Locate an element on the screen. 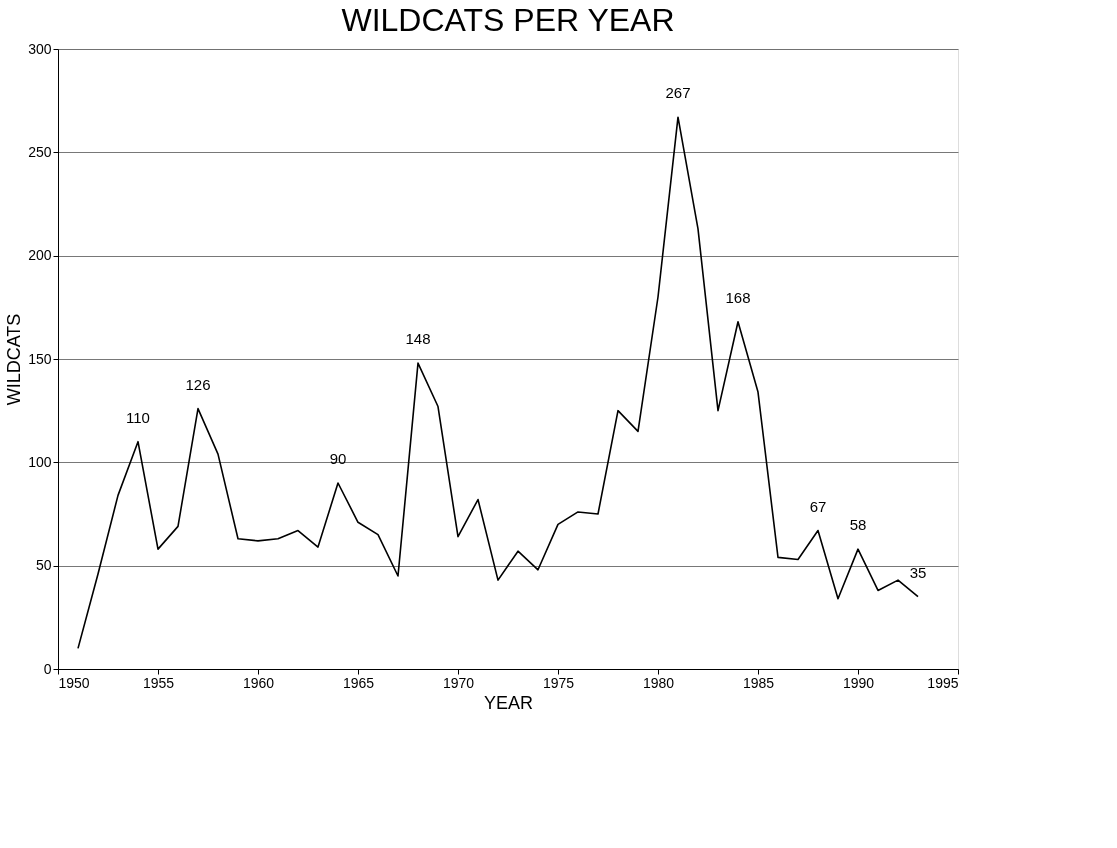  data-label: 58 is located at coordinates (858, 525).